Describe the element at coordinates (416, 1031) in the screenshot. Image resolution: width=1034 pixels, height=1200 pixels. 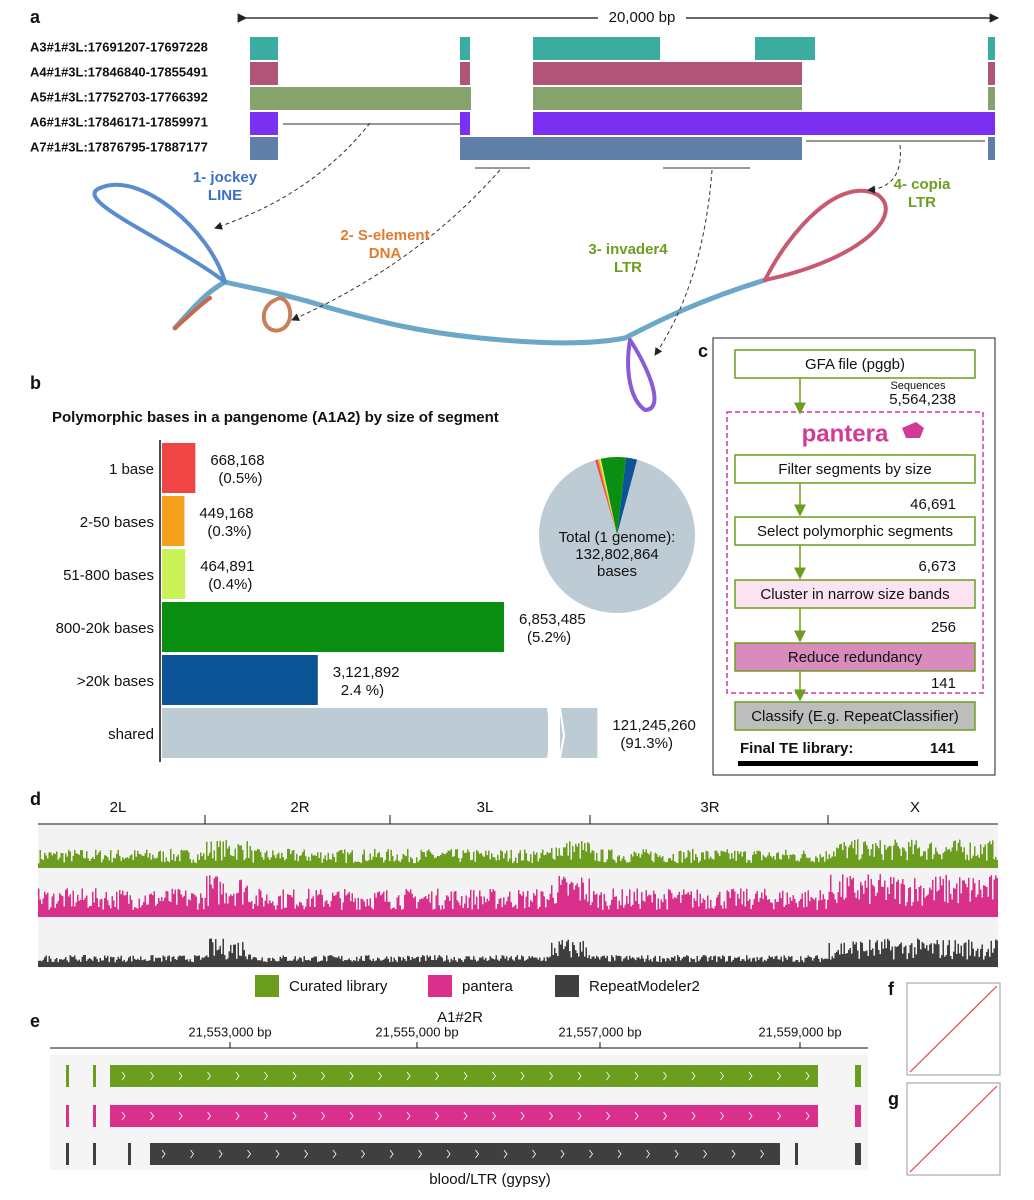
I see `ruler-tick-label: 21,555,000 bp` at that location.